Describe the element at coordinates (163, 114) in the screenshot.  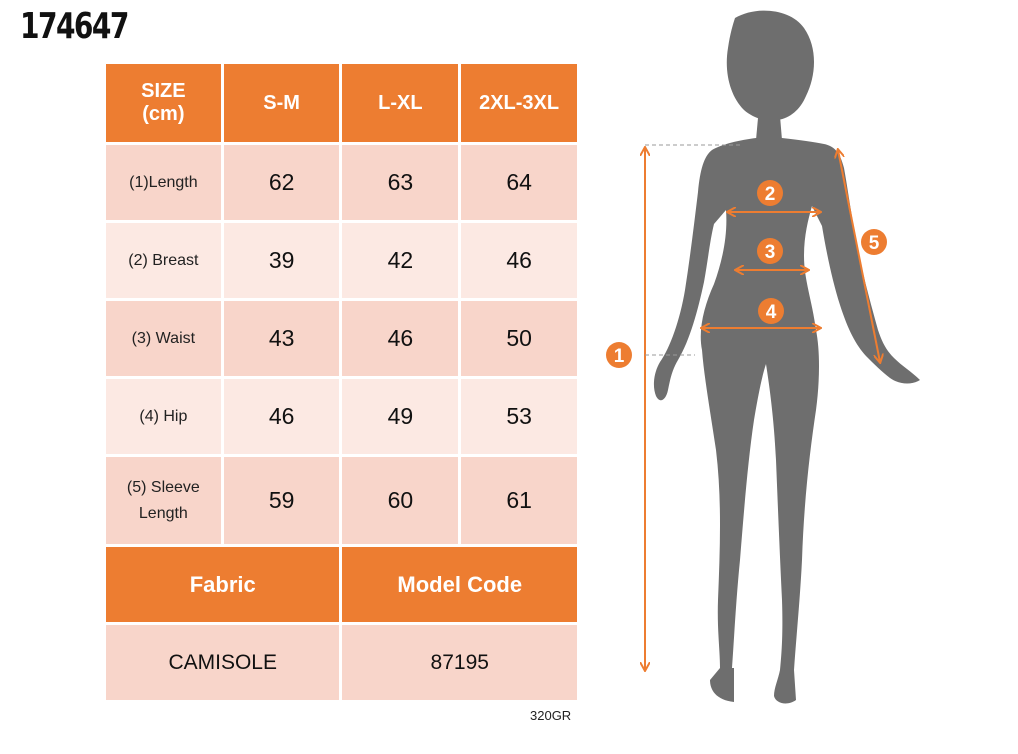
I see `size-header-unit: (cm)` at that location.